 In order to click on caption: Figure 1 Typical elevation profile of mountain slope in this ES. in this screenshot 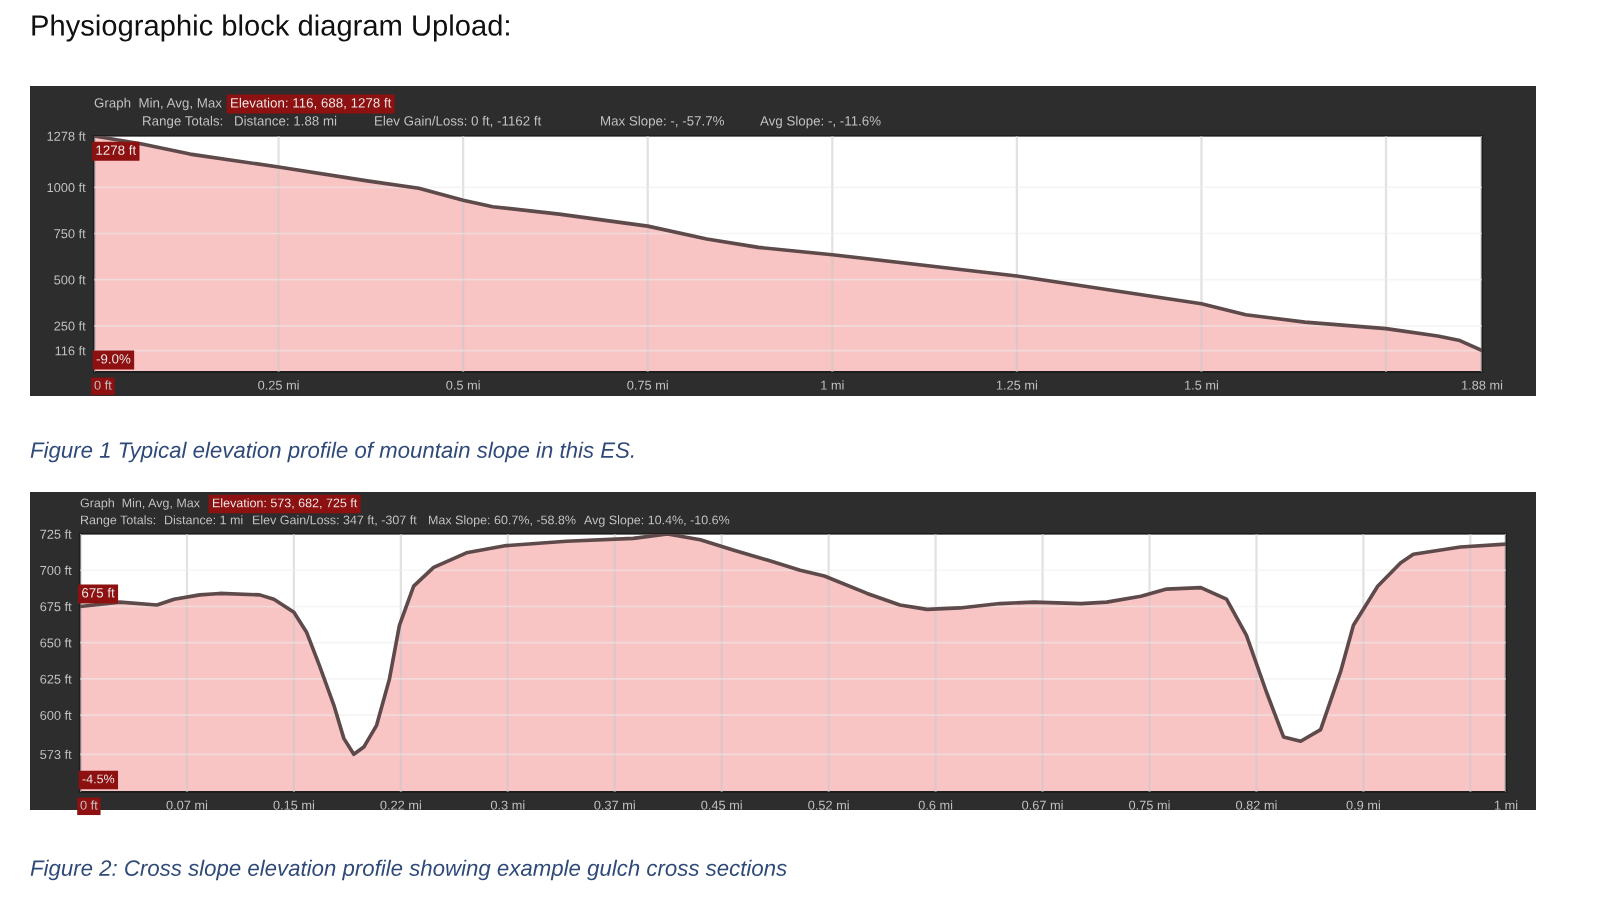, I will do `click(332, 452)`.